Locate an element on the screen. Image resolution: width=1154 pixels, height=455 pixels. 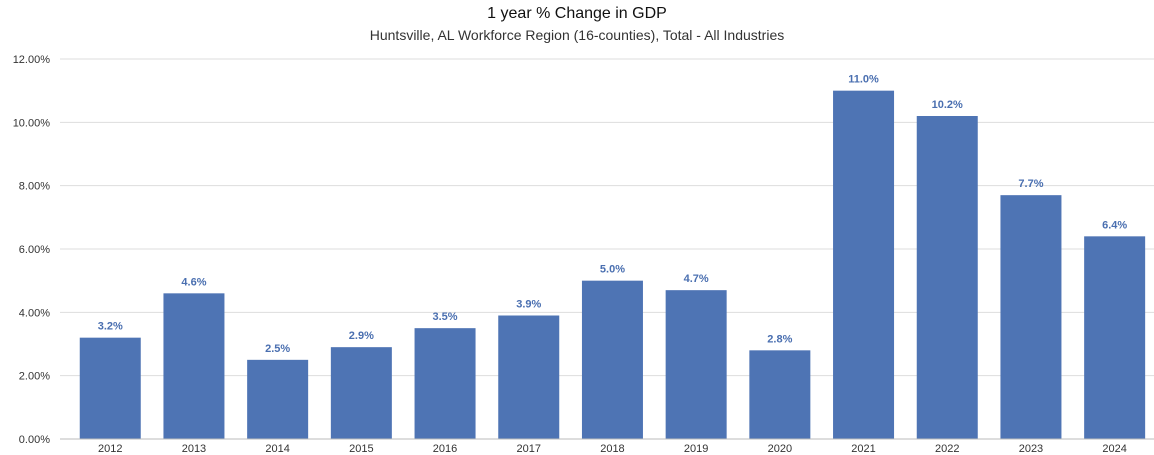
data-label-2021: 11.0% is located at coordinates (863, 80).